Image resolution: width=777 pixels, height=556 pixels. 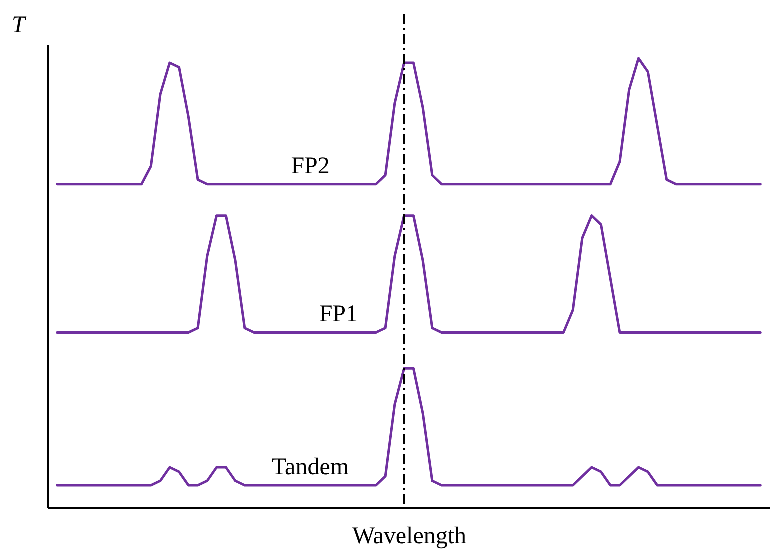 What do you see at coordinates (310, 166) in the screenshot?
I see `series-label: FP2` at bounding box center [310, 166].